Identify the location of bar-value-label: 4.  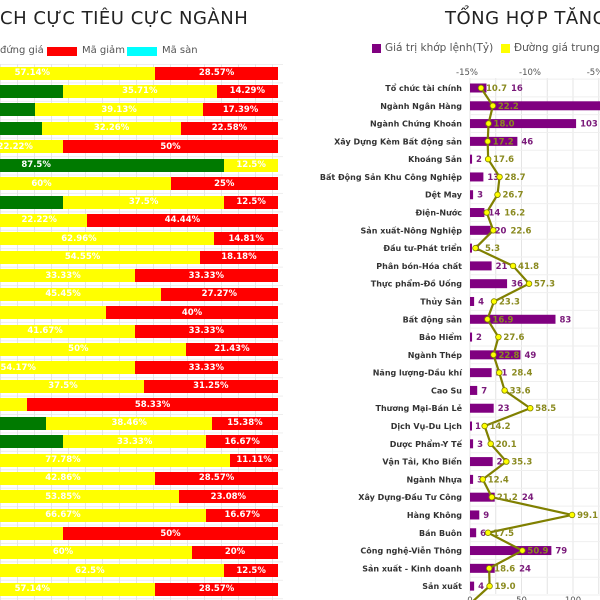
(481, 302).